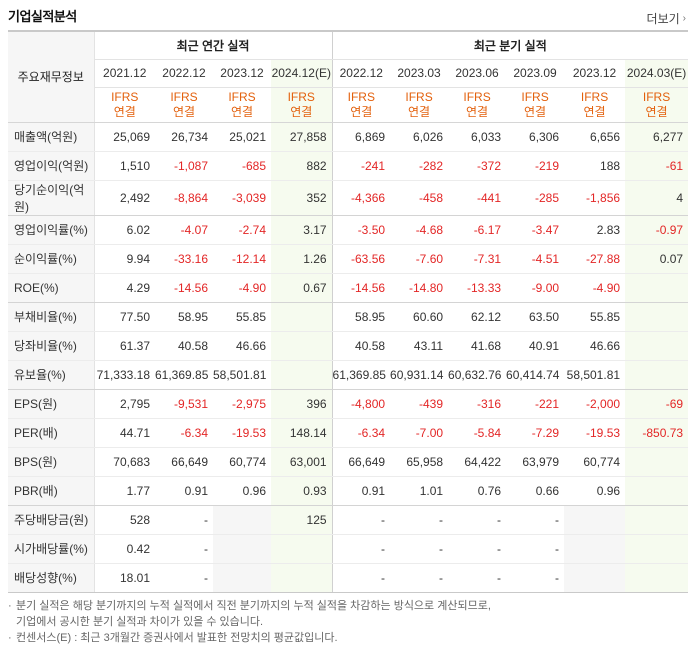 The width and height of the screenshot is (694, 648). What do you see at coordinates (595, 230) in the screenshot?
I see `value-cell: 2.83` at bounding box center [595, 230].